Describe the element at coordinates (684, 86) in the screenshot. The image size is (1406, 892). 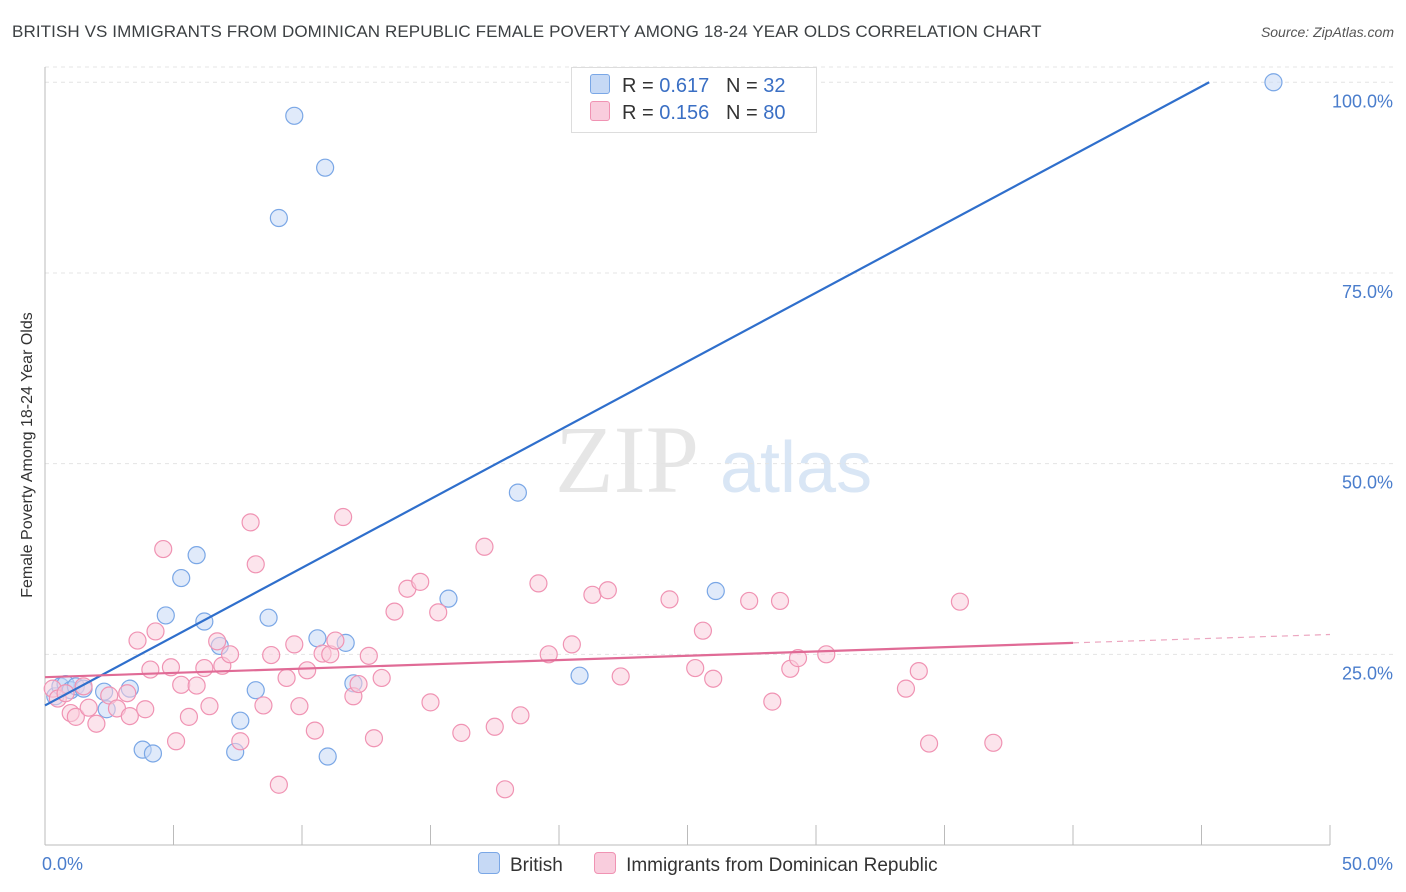
I see `british-r-value: 0.617` at that location.